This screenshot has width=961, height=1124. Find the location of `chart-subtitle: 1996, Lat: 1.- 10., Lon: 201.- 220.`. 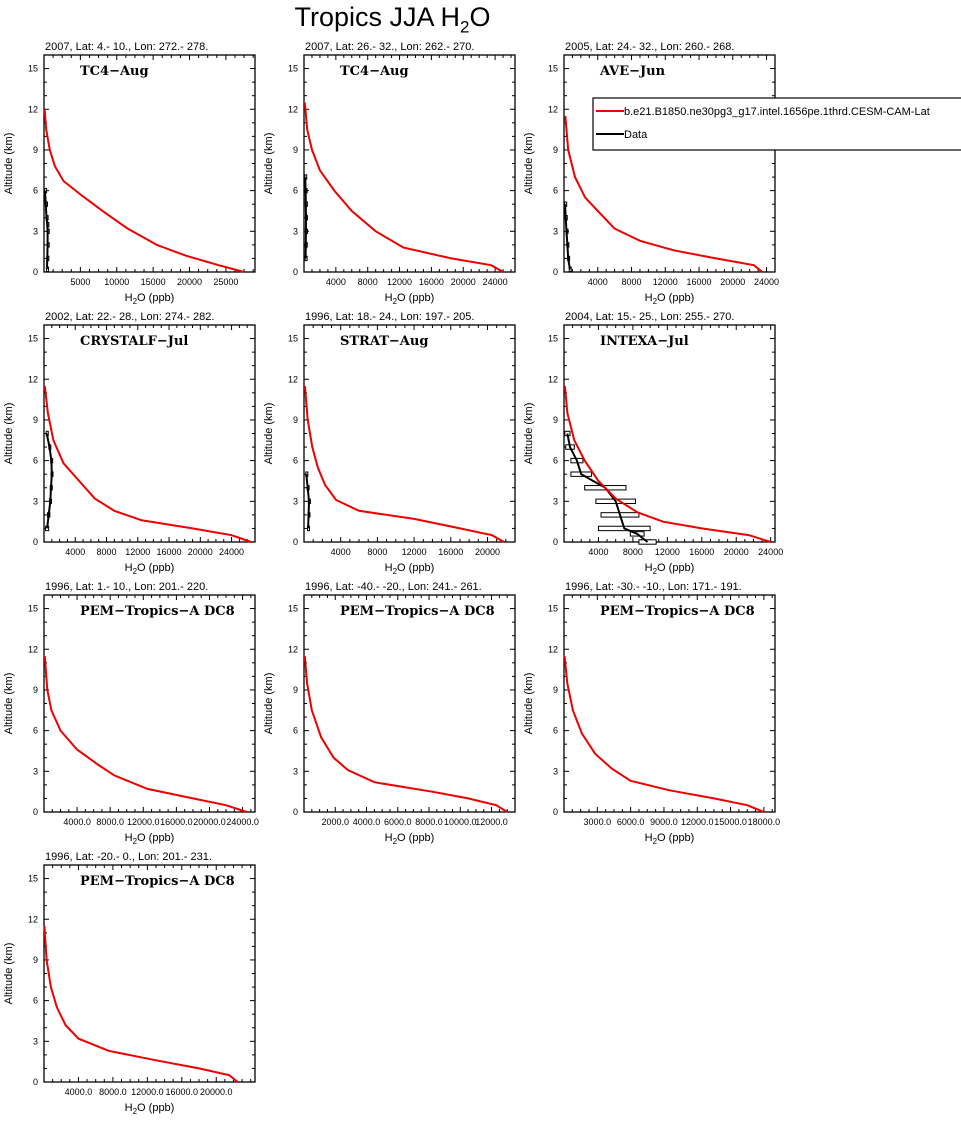

chart-subtitle: 1996, Lat: 1.- 10., Lon: 201.- 220. is located at coordinates (126, 587).